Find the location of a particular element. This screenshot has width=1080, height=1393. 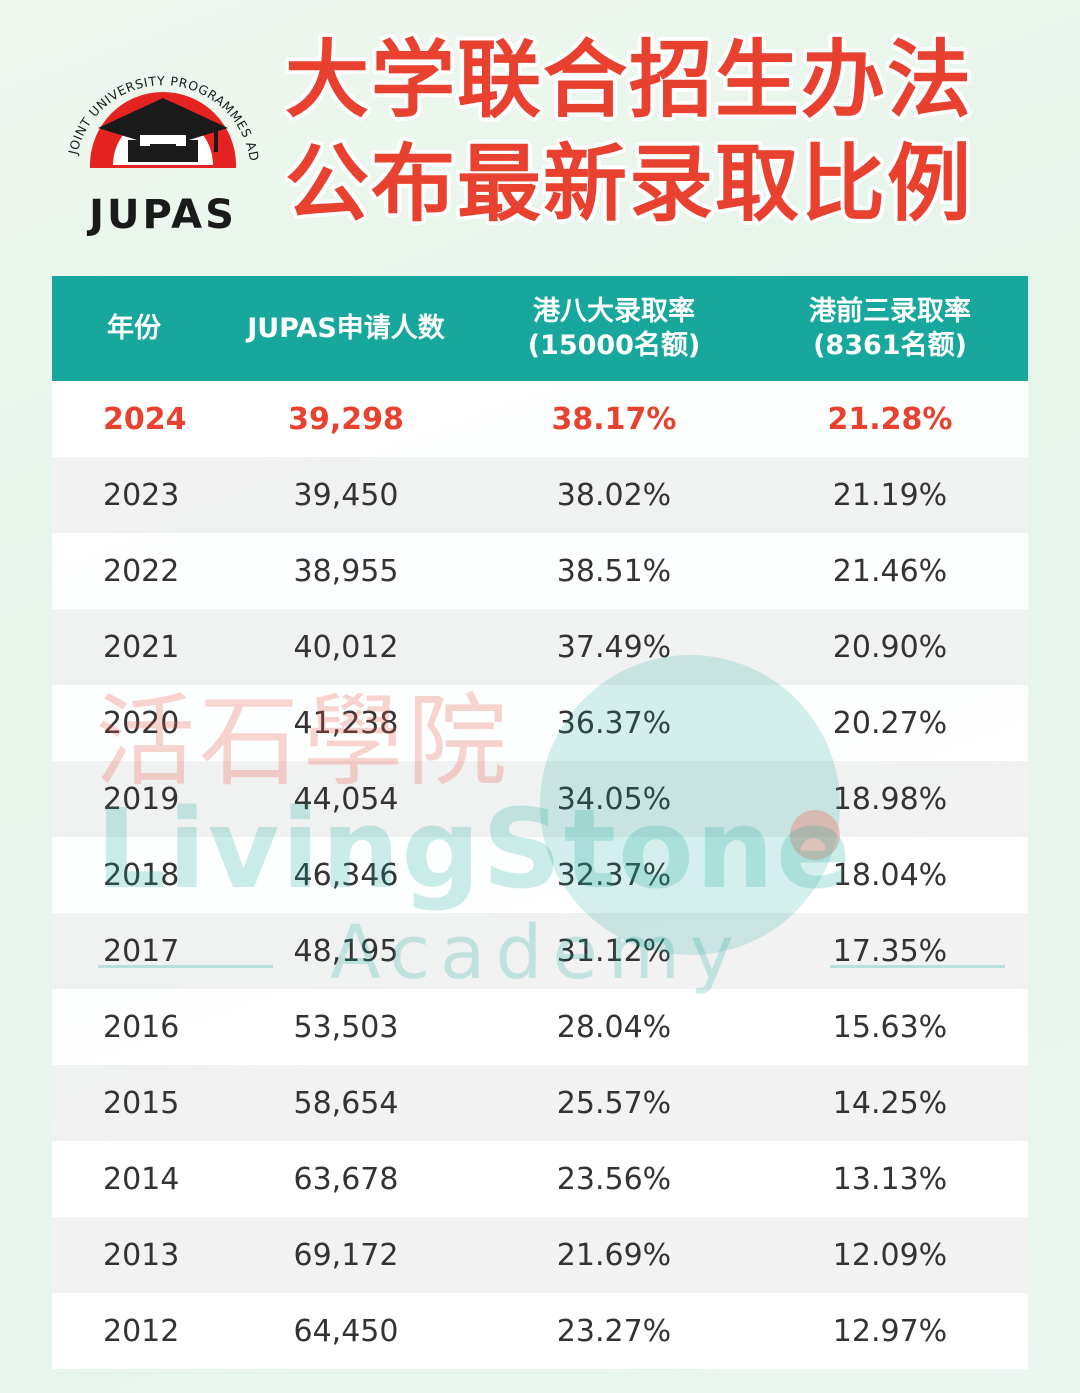

table-row: 2012 64,450 23.27% 12.97% is located at coordinates (540, 1331).